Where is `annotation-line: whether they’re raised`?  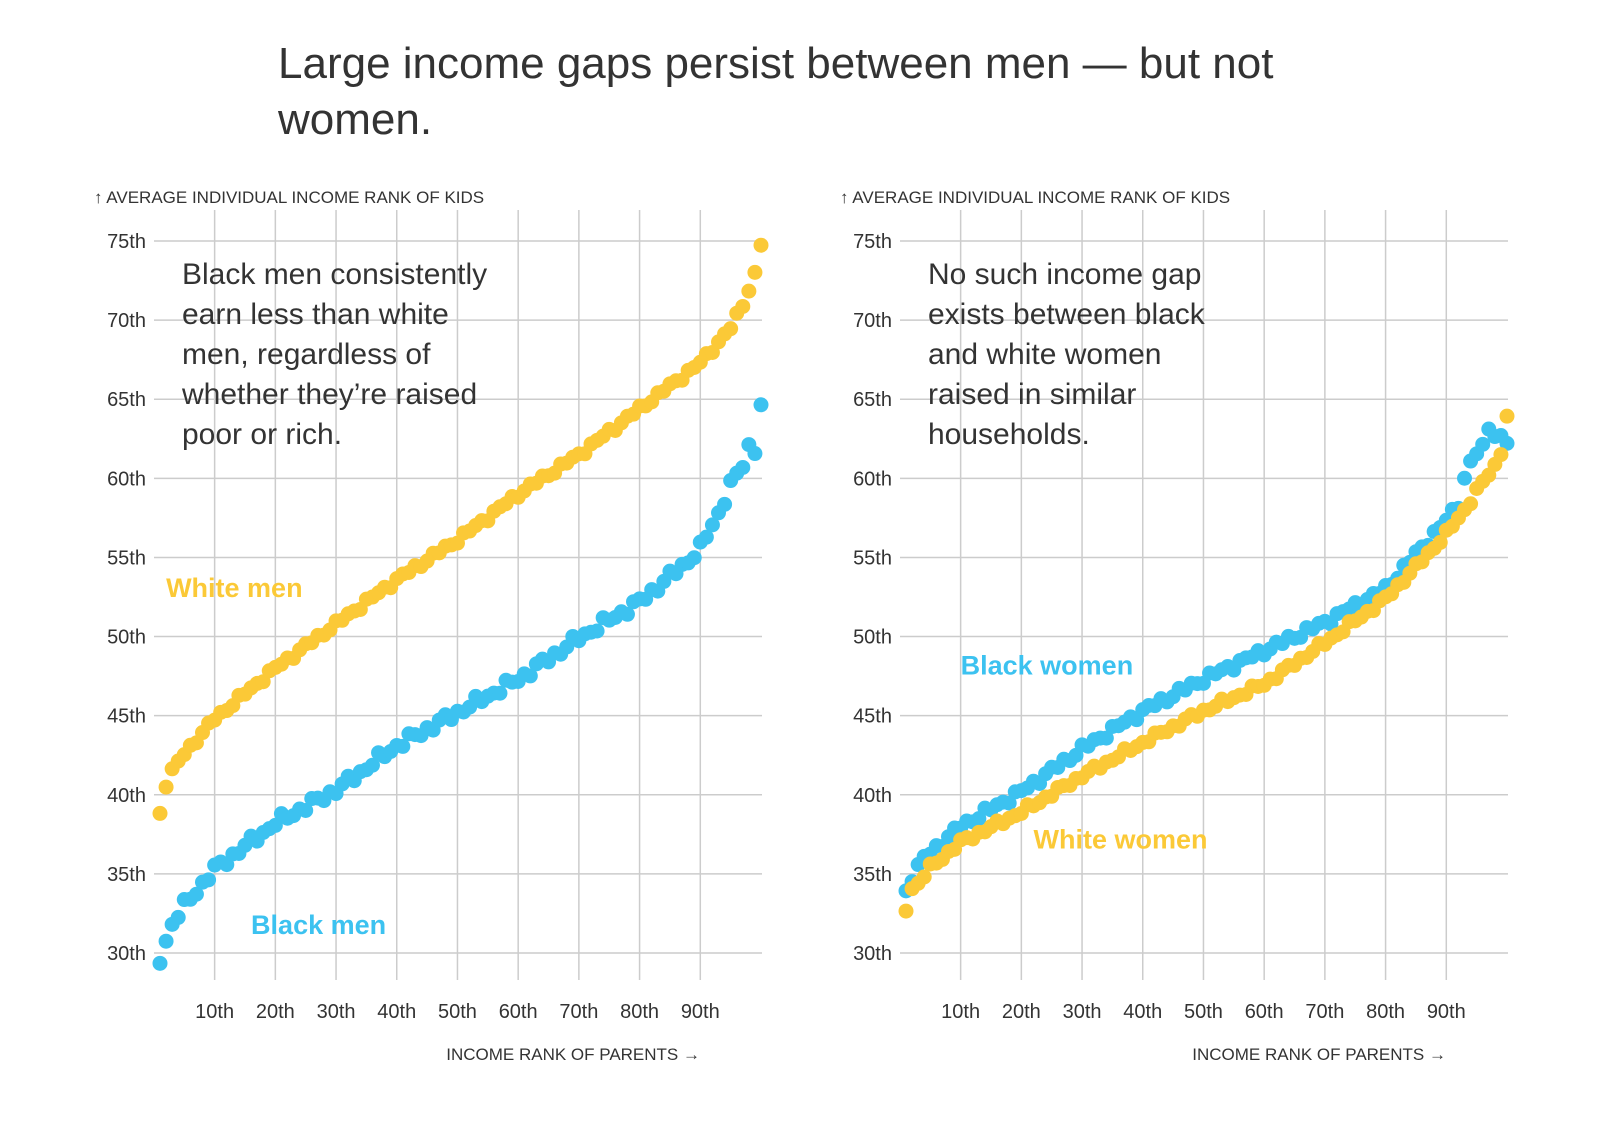 annotation-line: whether they’re raised is located at coordinates (329, 394).